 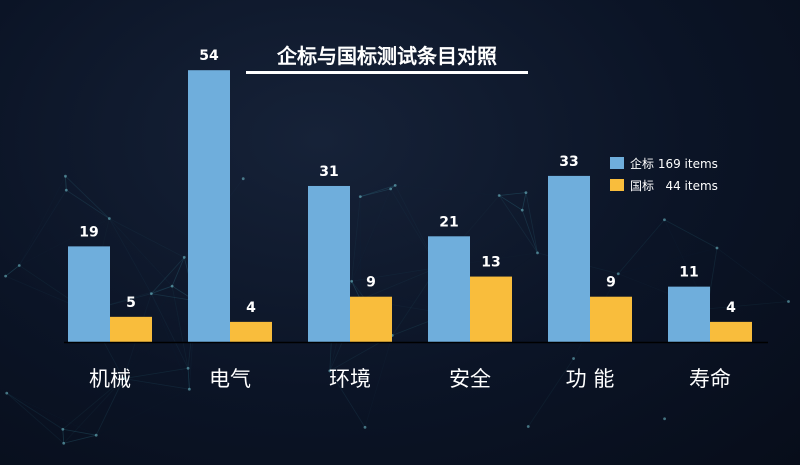 I want to click on x-tick-label: 电气, so click(x=230, y=379).